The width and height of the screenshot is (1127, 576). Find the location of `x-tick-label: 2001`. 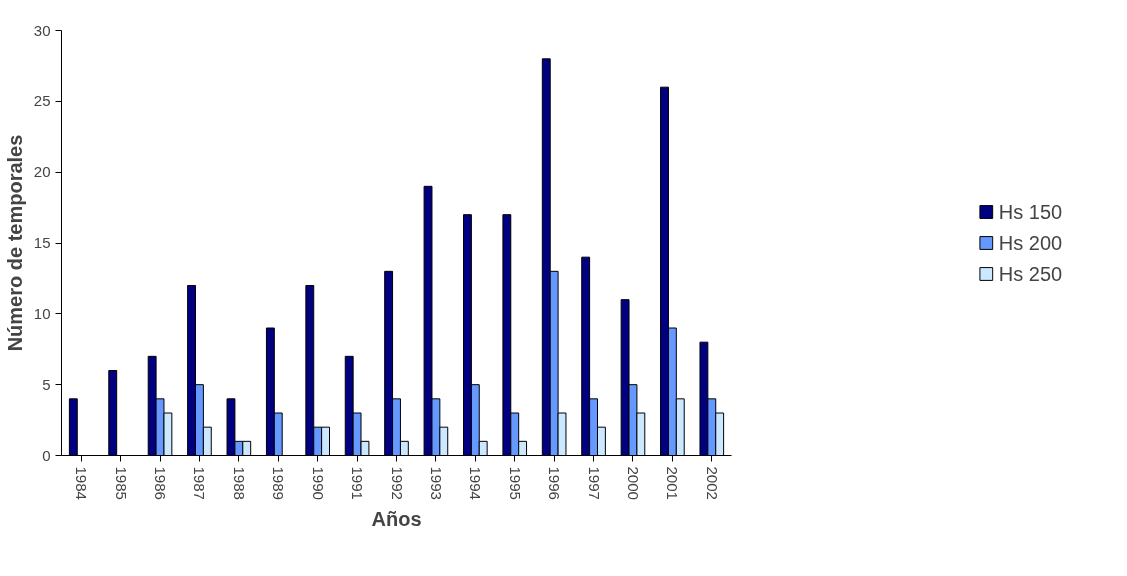

x-tick-label: 2001 is located at coordinates (673, 483).